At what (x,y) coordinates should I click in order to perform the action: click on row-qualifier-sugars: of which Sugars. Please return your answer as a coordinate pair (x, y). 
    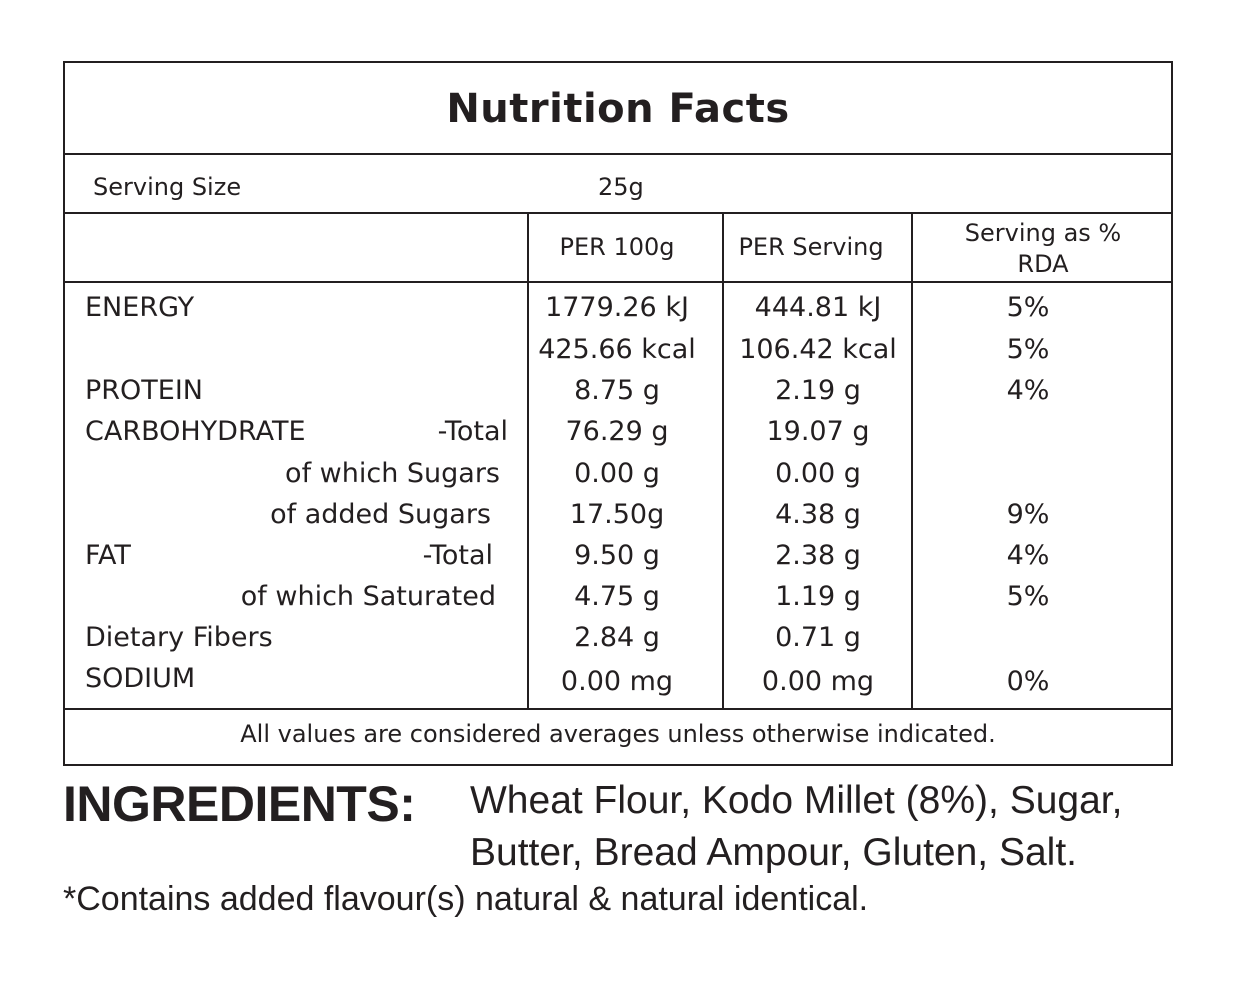
    Looking at the image, I should click on (392, 473).